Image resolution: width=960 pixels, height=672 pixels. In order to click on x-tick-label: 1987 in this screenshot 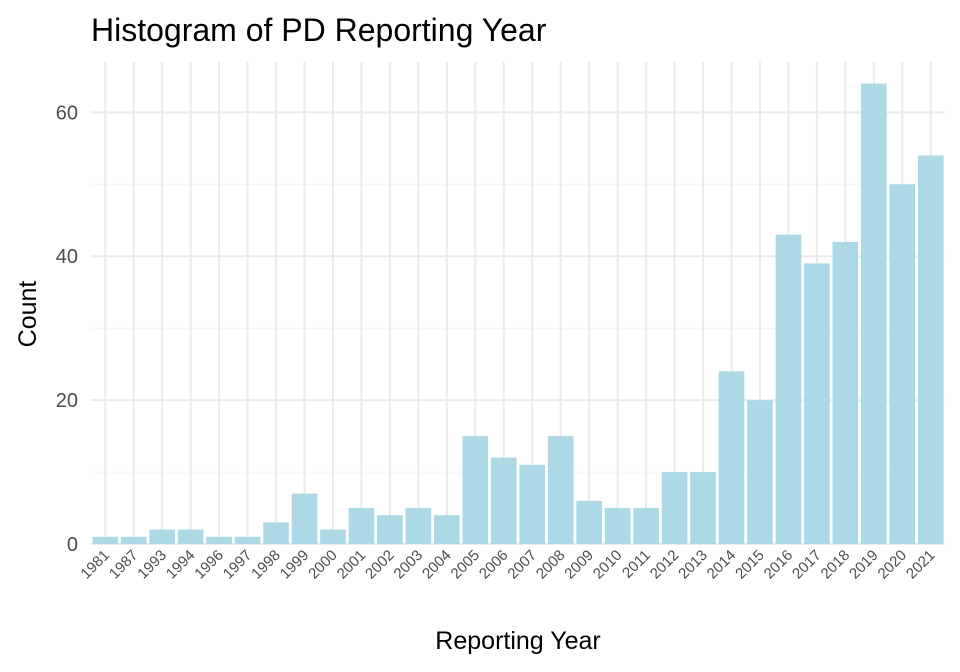, I will do `click(124, 565)`.